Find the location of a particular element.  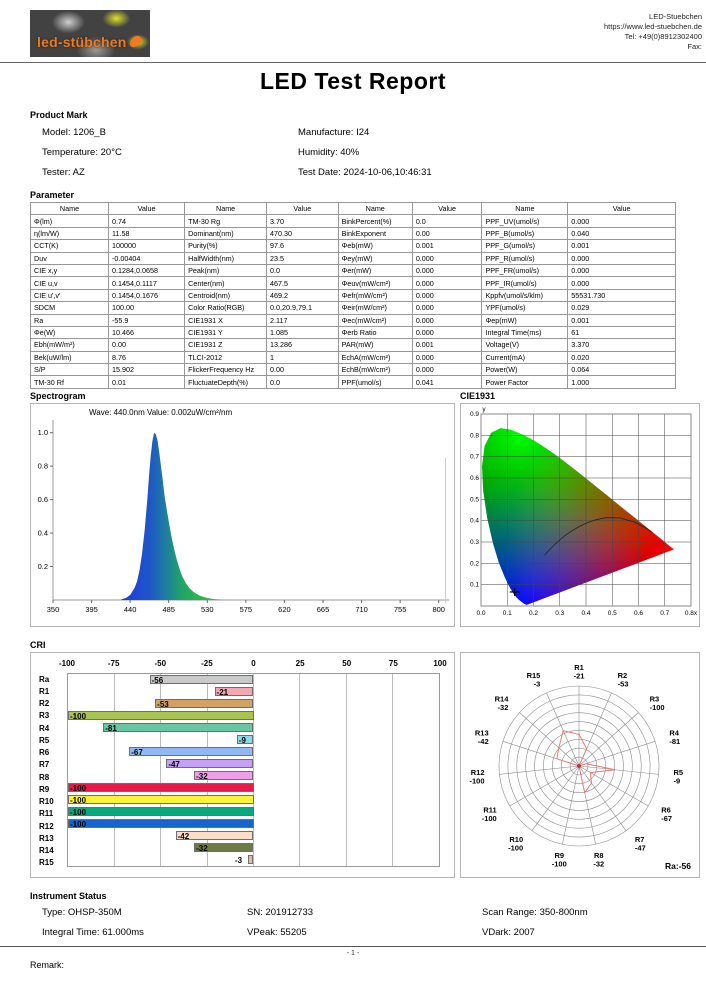

radar-spoke-value: -47 is located at coordinates (640, 847).